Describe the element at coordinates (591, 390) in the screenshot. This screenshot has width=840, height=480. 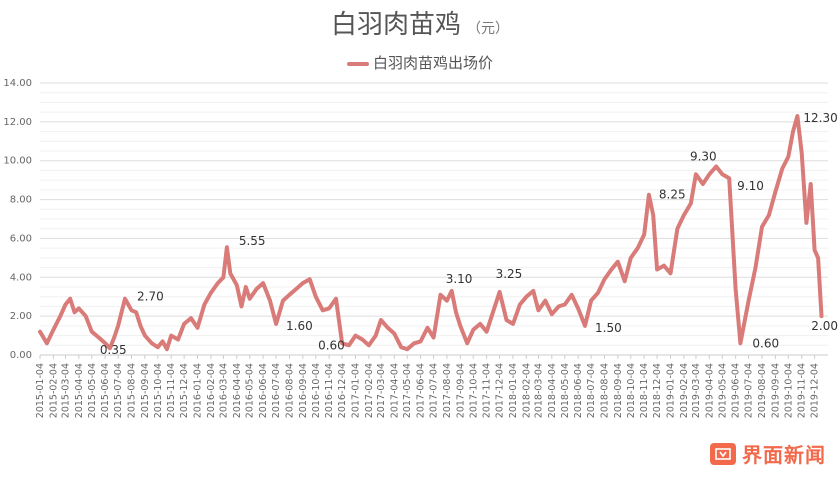
I see `x-tick-label: 2018-07-04` at that location.